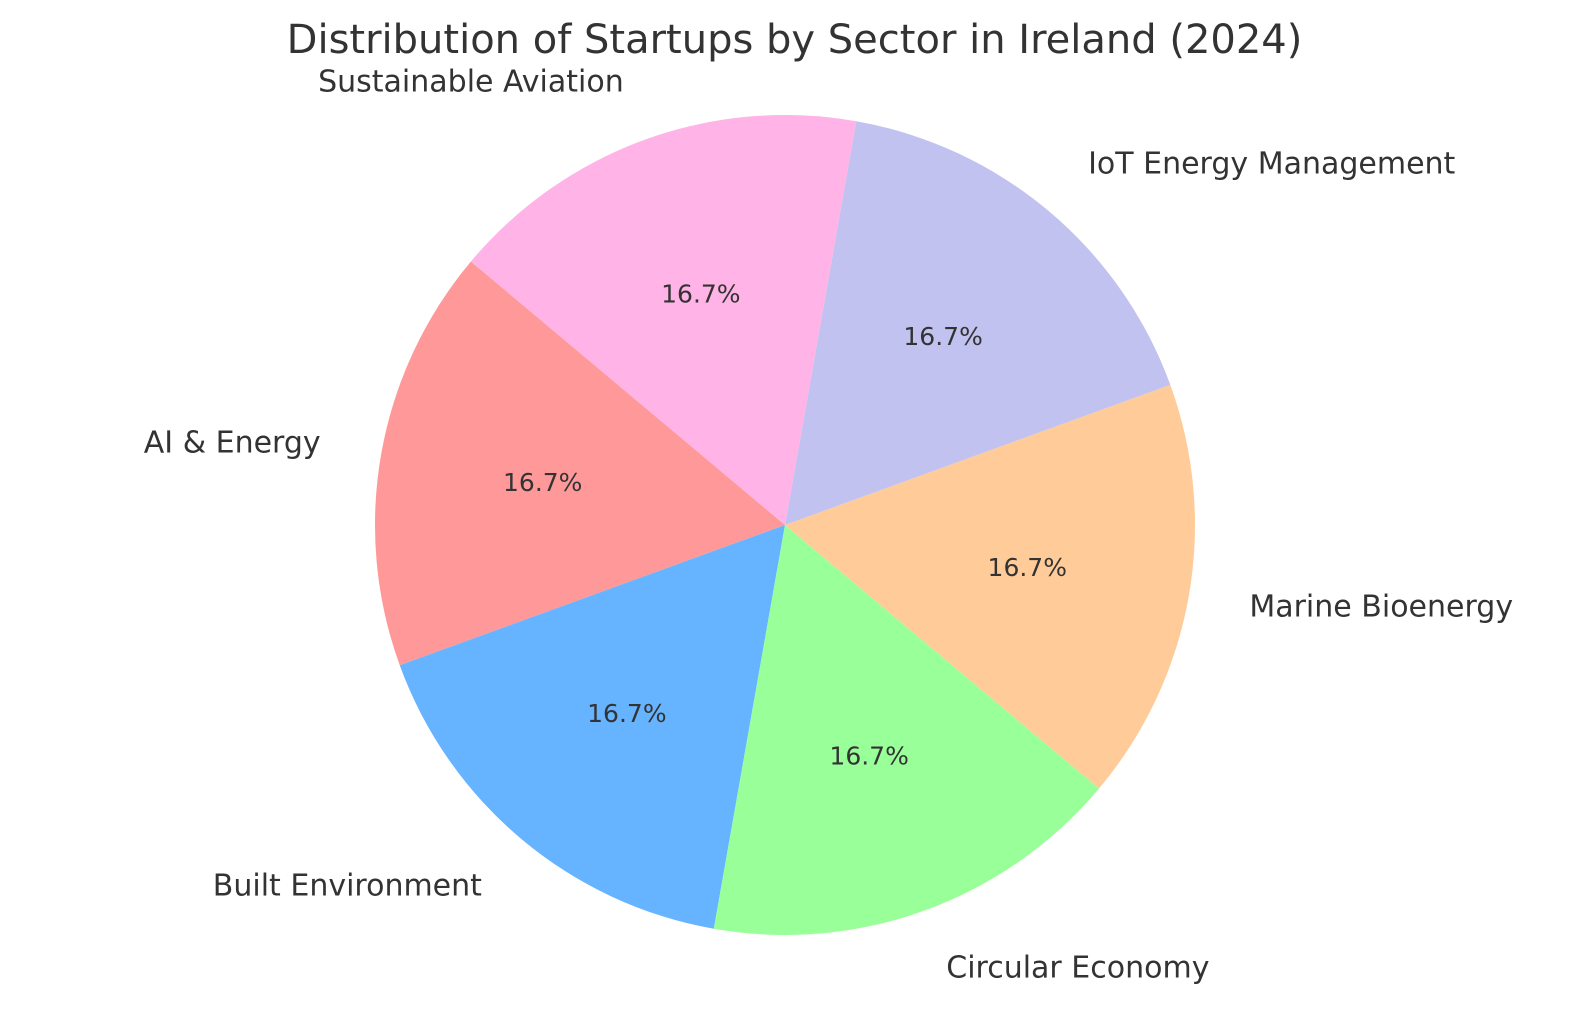 The image size is (1589, 1014). I want to click on pie-slice-built-environment, so click(592, 727).